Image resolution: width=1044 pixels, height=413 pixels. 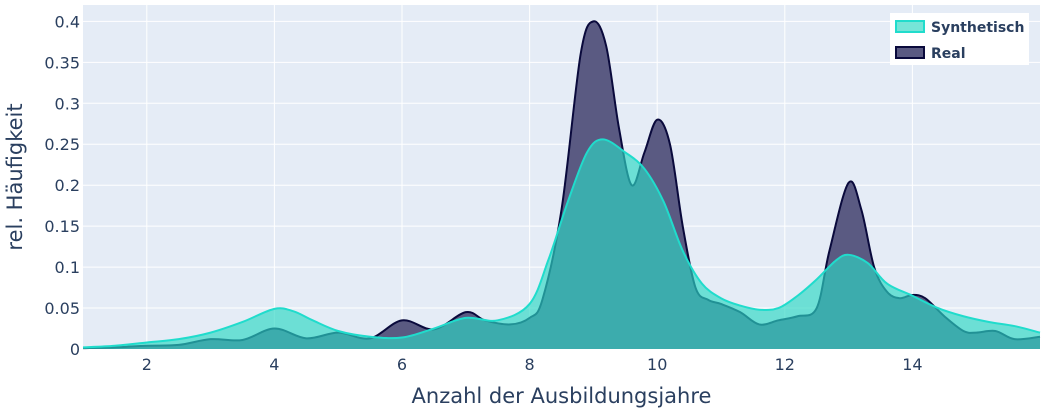 I want to click on y-axis-title: rel. Häufigkeit, so click(x=15, y=176).